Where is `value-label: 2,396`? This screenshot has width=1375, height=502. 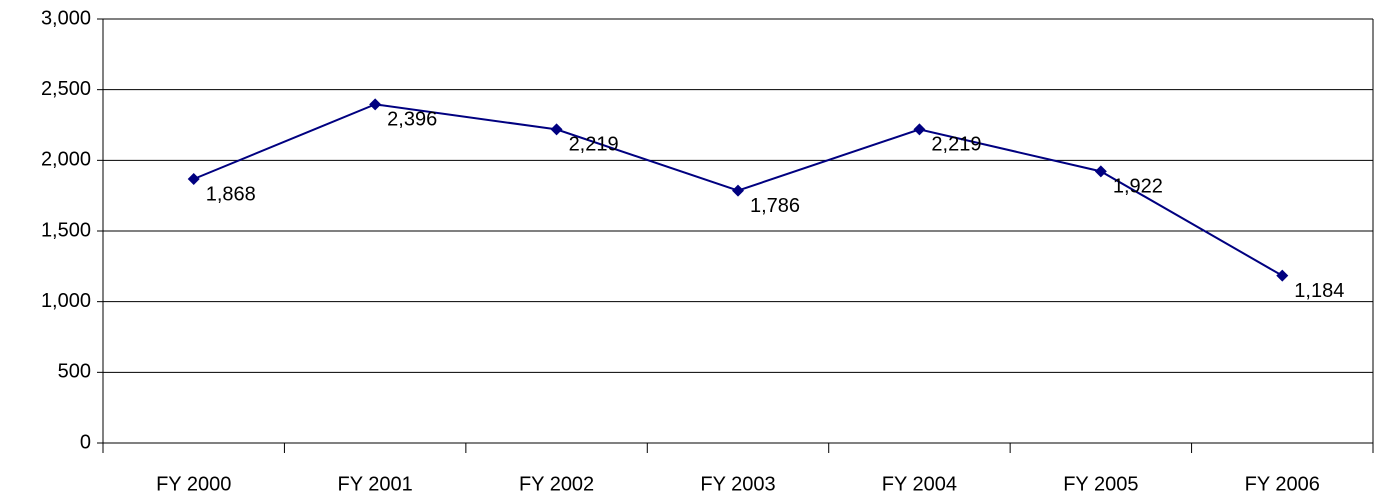
value-label: 2,396 is located at coordinates (412, 120).